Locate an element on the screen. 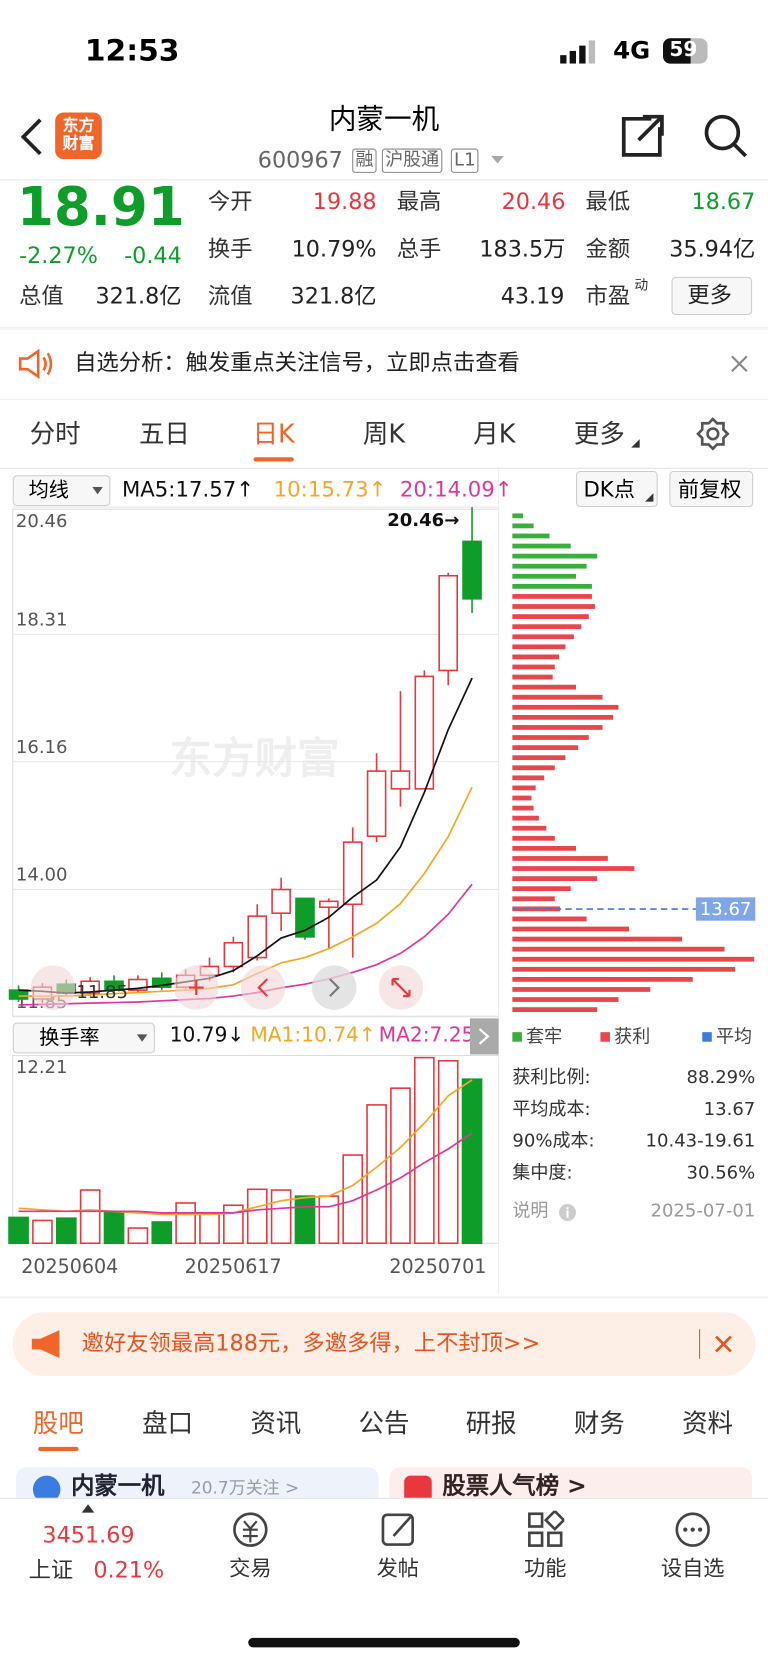 The height and width of the screenshot is (1663, 768). y-tick-label: 18.31 is located at coordinates (42, 620).